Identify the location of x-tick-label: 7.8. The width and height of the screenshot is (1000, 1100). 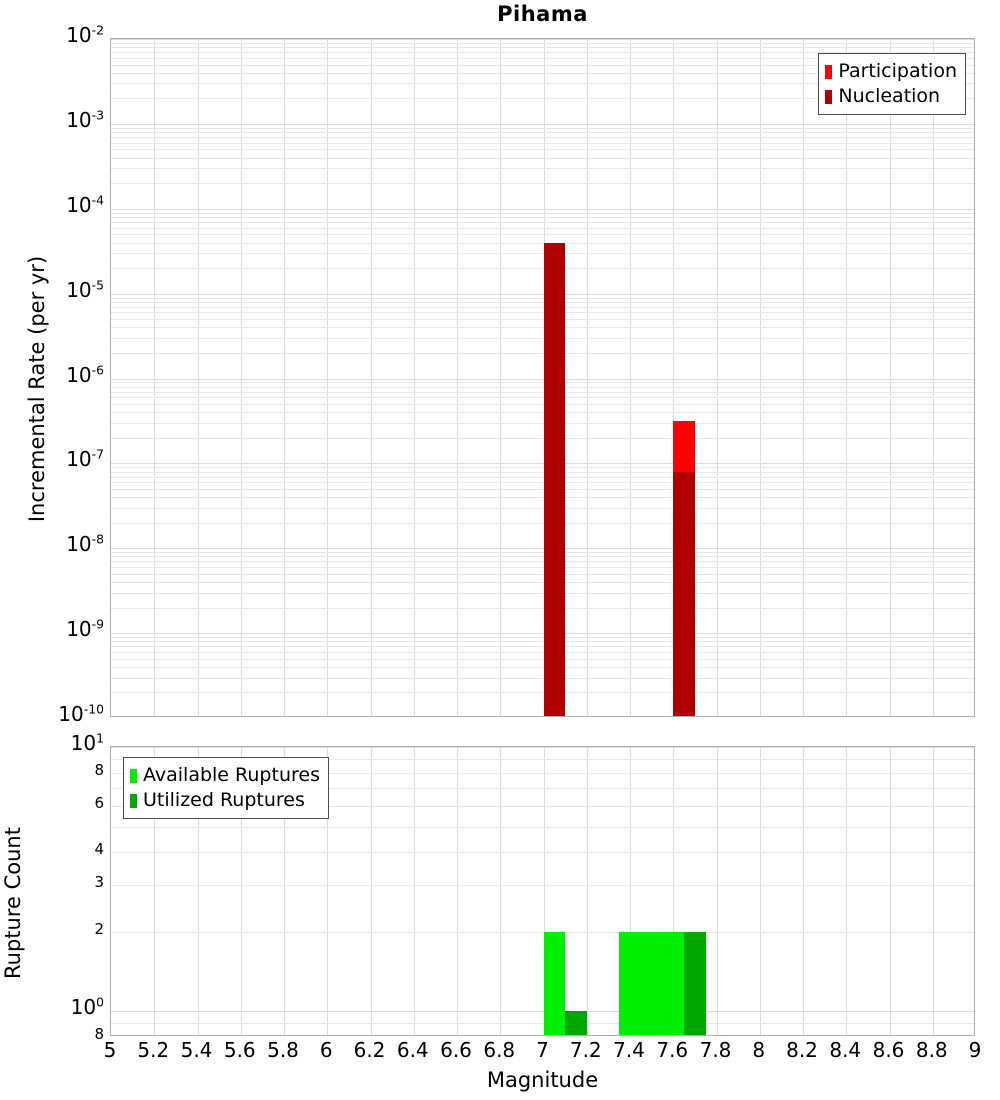
(715, 1050).